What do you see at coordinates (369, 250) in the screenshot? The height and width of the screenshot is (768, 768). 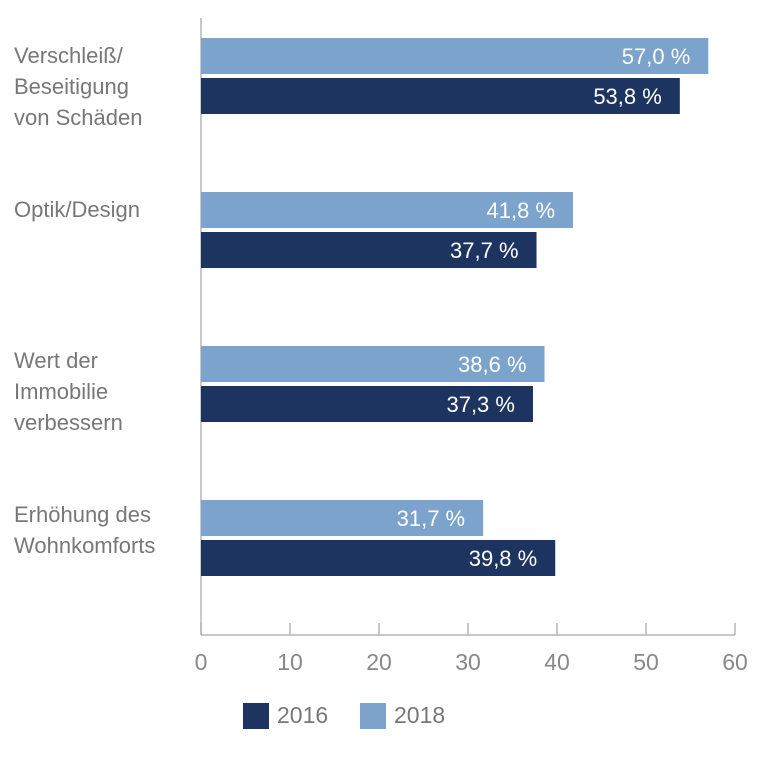 I see `bar-2016-cat2` at bounding box center [369, 250].